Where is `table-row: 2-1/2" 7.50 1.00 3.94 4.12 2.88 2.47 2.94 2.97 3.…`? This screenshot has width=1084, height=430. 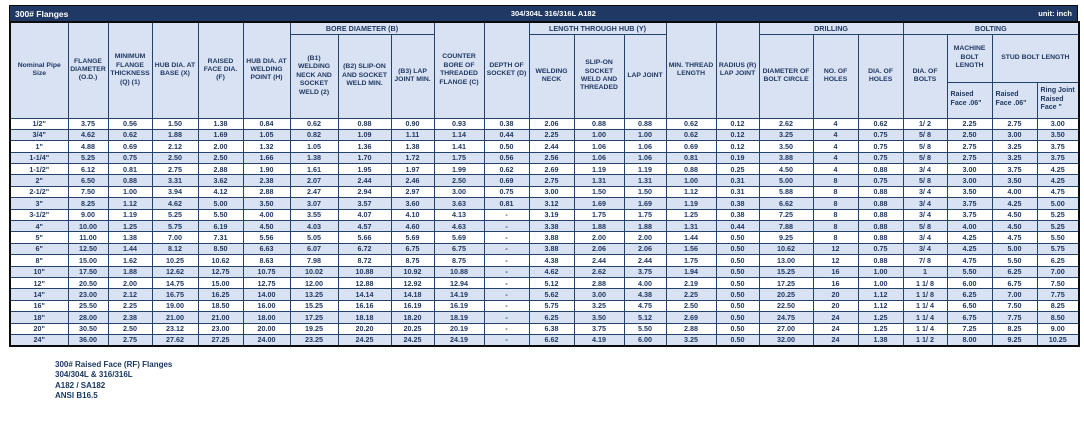
table-row: 2-1/2" 7.50 1.00 3.94 4.12 2.88 2.47 2.94 2.97 3.… is located at coordinates (544, 192).